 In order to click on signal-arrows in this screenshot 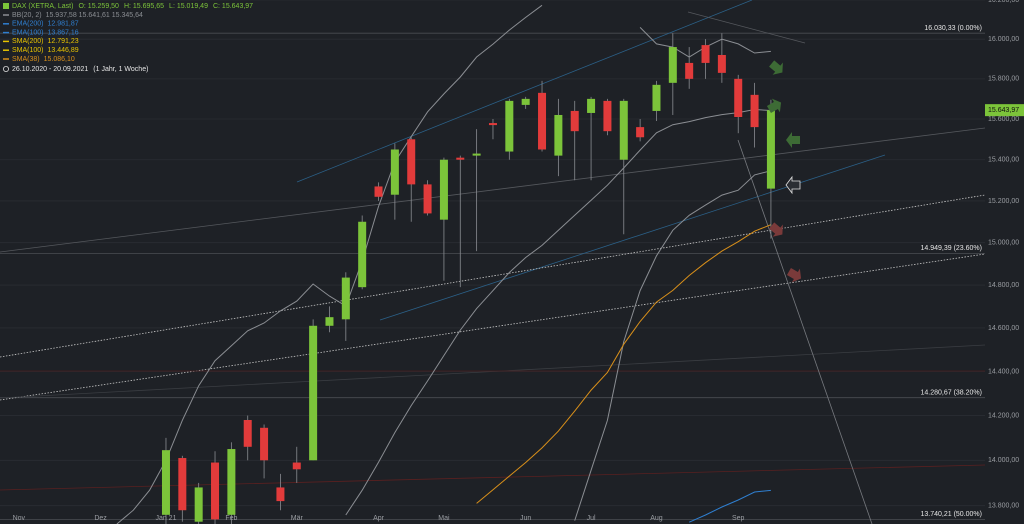, I will do `click(784, 171)`.